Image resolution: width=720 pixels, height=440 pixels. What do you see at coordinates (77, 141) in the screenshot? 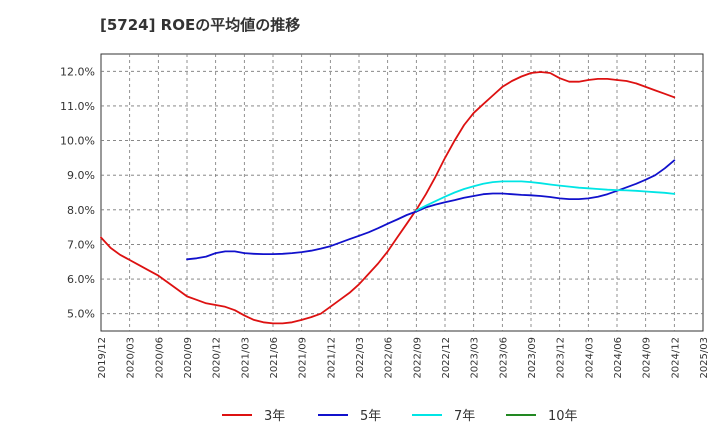
I see `y-tick-label: 10.0%` at bounding box center [77, 141].